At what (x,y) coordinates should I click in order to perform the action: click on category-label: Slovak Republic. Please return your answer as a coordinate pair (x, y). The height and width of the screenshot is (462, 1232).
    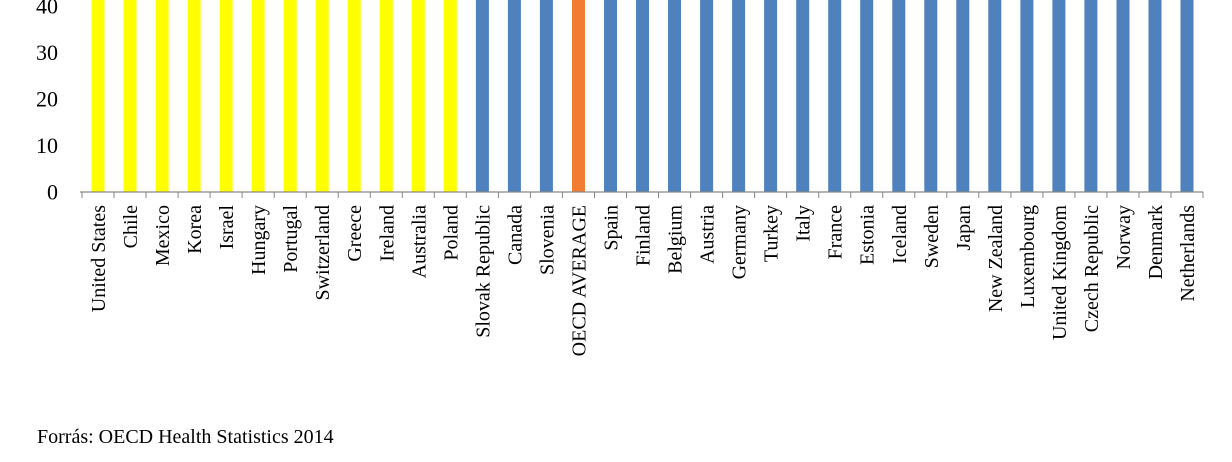
    Looking at the image, I should click on (483, 271).